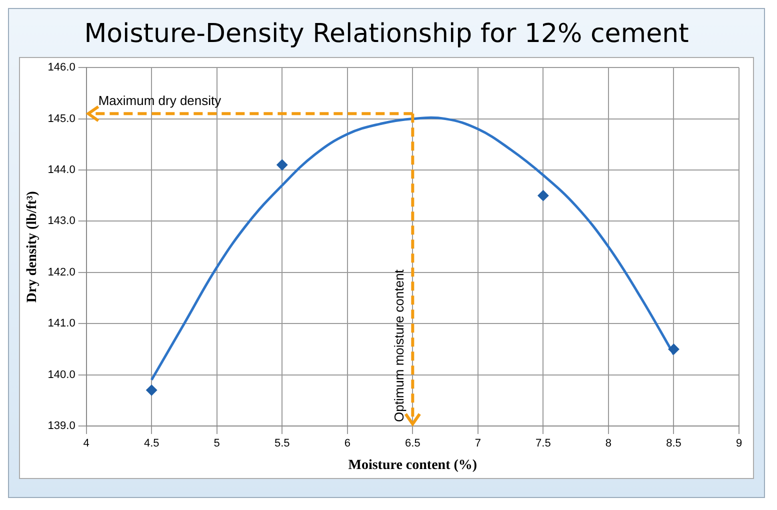 The height and width of the screenshot is (510, 777). I want to click on y-tick-label: 141.0, so click(62, 324).